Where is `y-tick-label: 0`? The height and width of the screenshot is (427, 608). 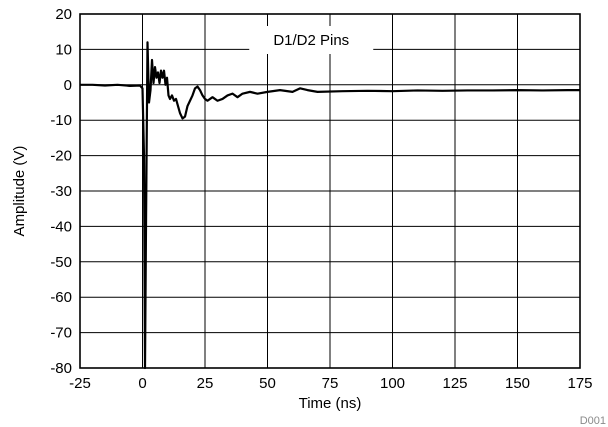 y-tick-label: 0 is located at coordinates (68, 85).